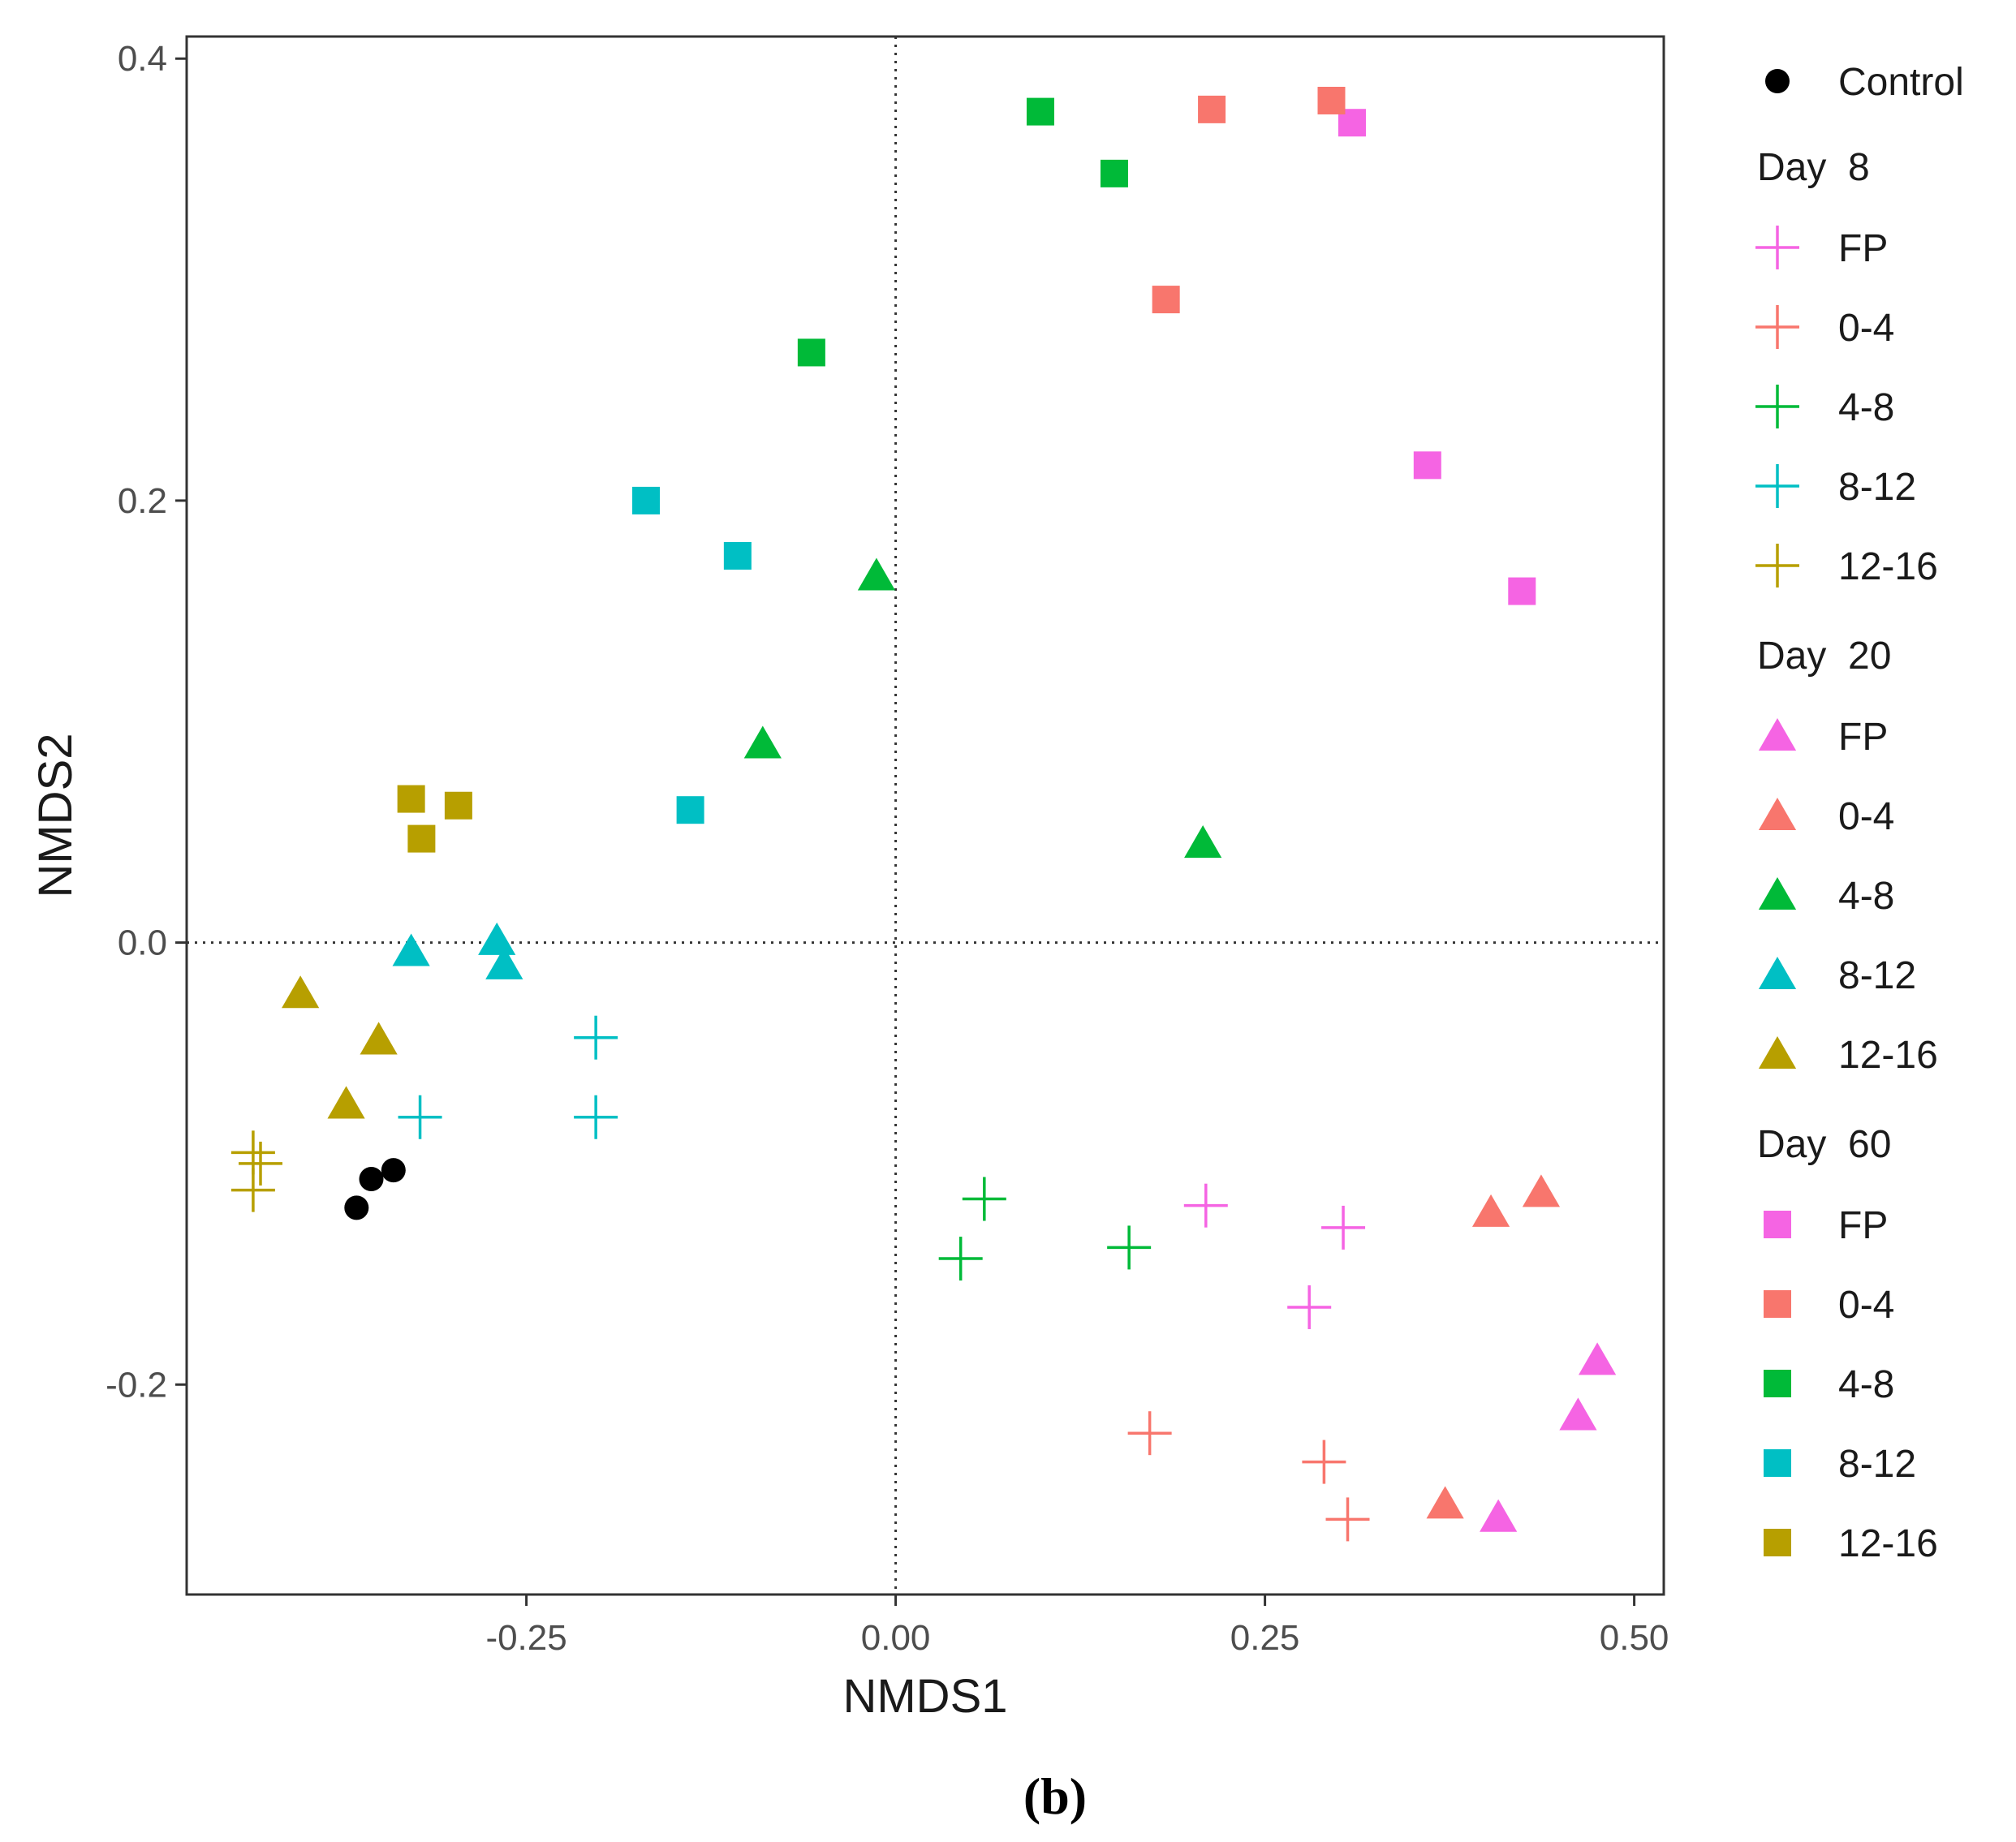  Describe the element at coordinates (896, 1638) in the screenshot. I see `x-tick-label: 0.00` at that location.